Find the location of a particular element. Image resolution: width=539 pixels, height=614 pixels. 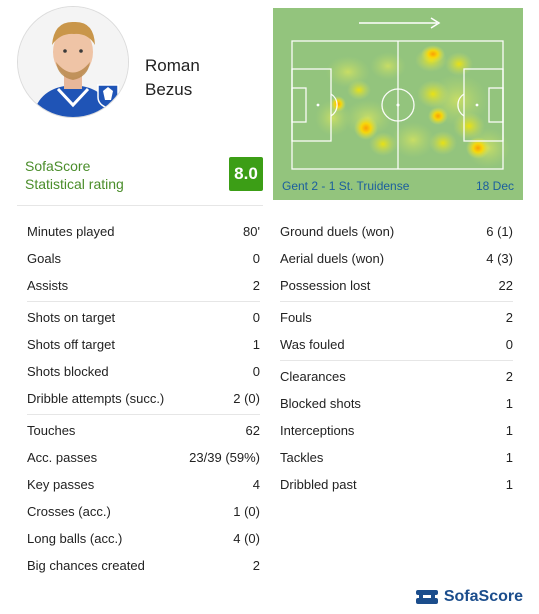

stat-row-shots-on-target: Shots on target 0 is located at coordinates (143, 317).